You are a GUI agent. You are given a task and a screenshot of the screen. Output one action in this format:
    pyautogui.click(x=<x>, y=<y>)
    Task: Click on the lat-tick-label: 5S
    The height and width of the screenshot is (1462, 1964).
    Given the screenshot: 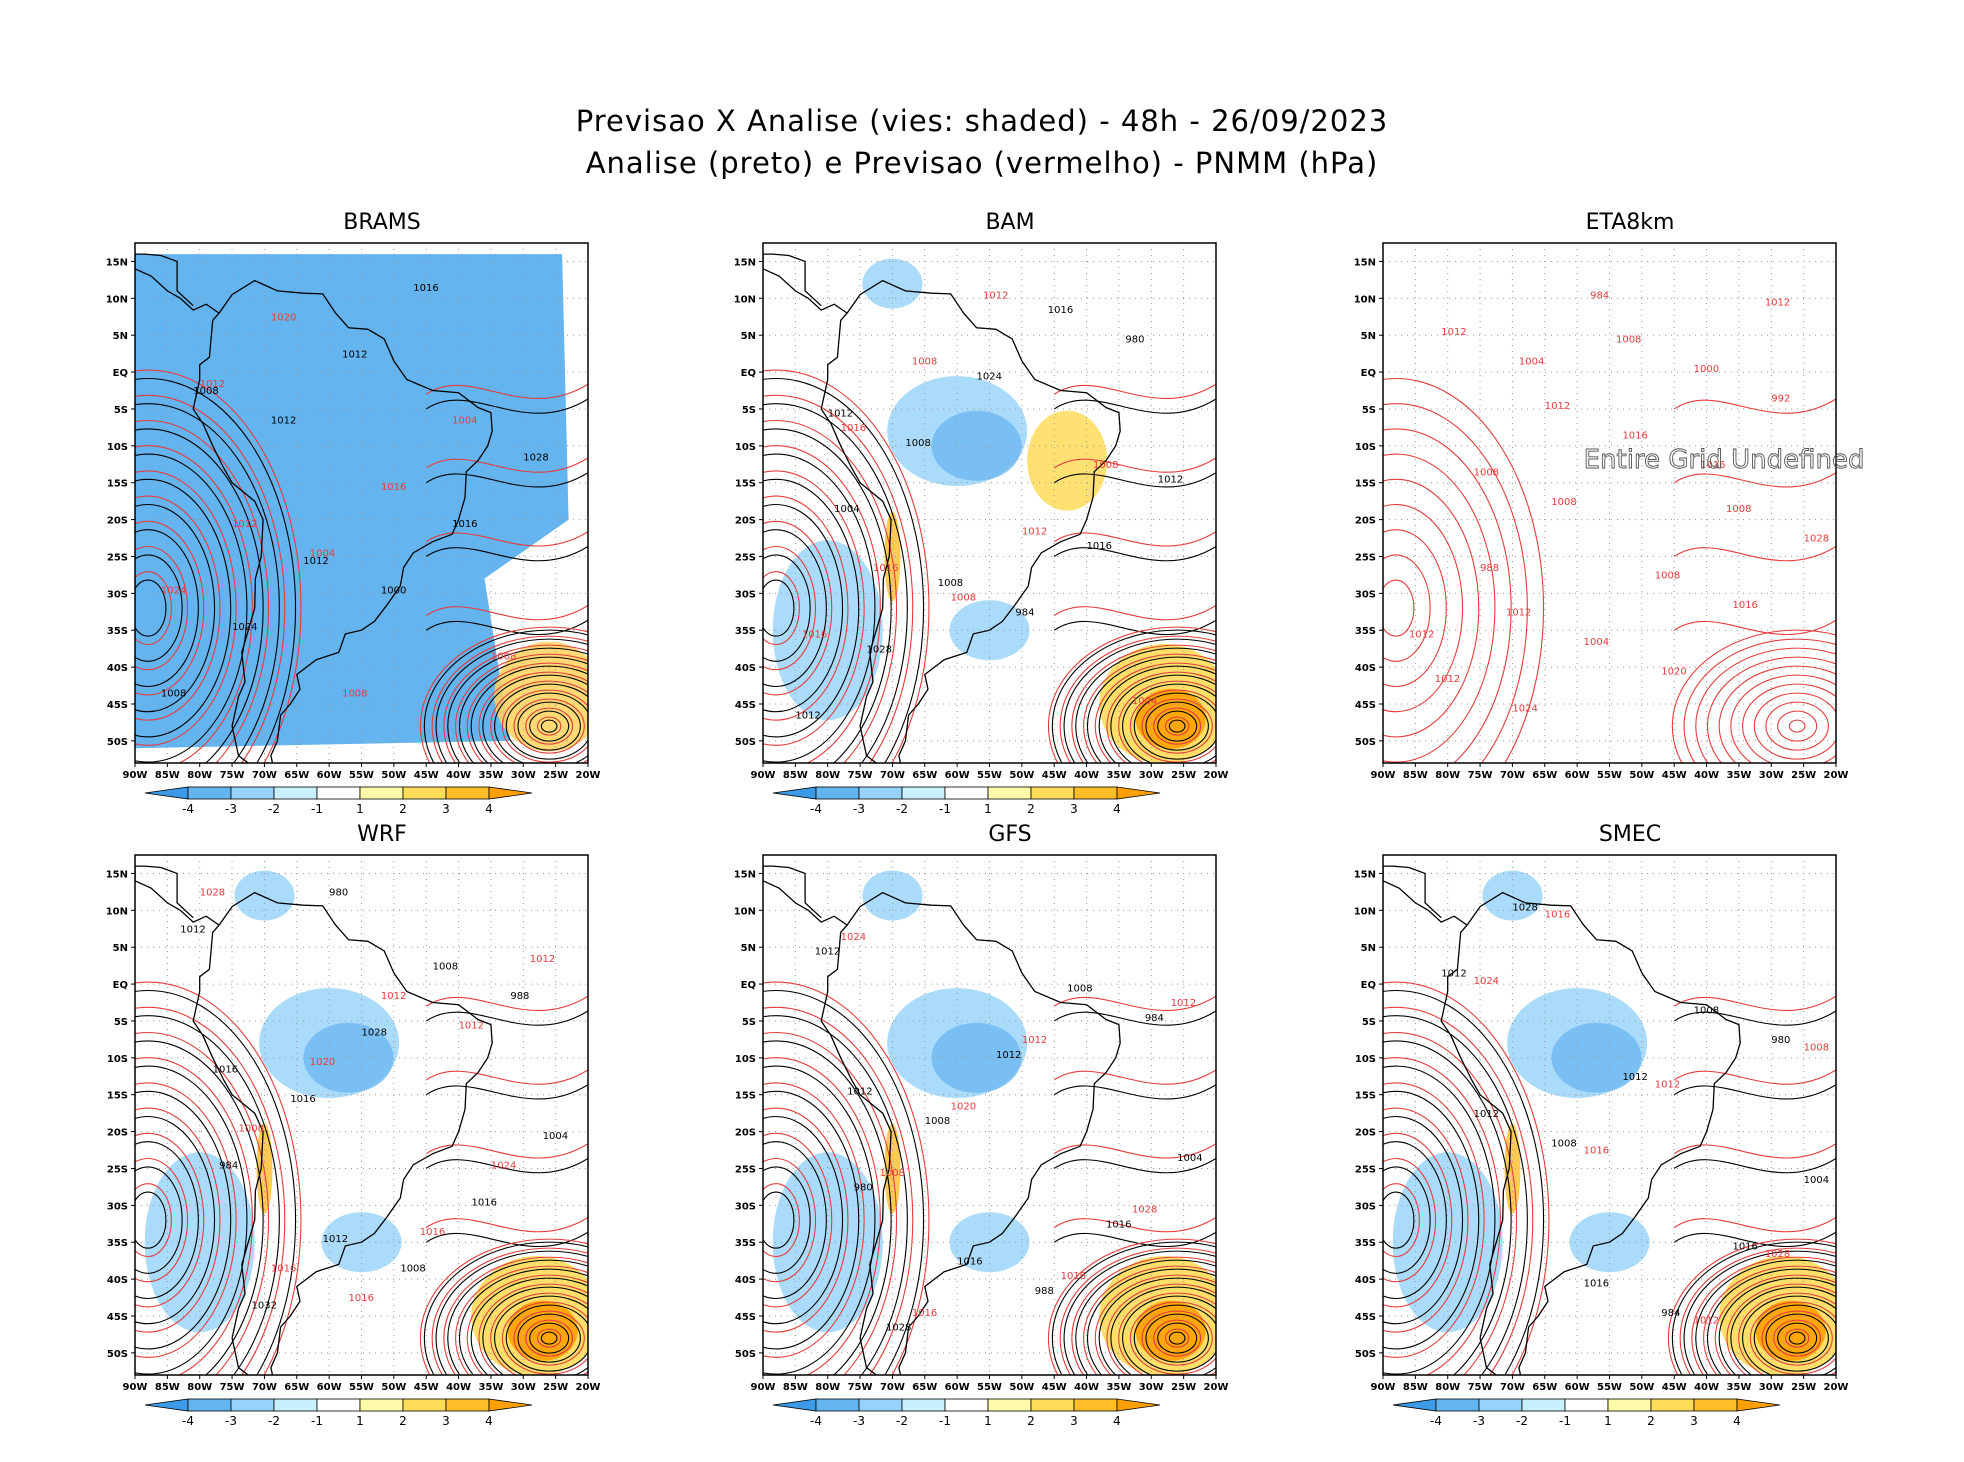 What is the action you would take?
    pyautogui.click(x=1369, y=410)
    